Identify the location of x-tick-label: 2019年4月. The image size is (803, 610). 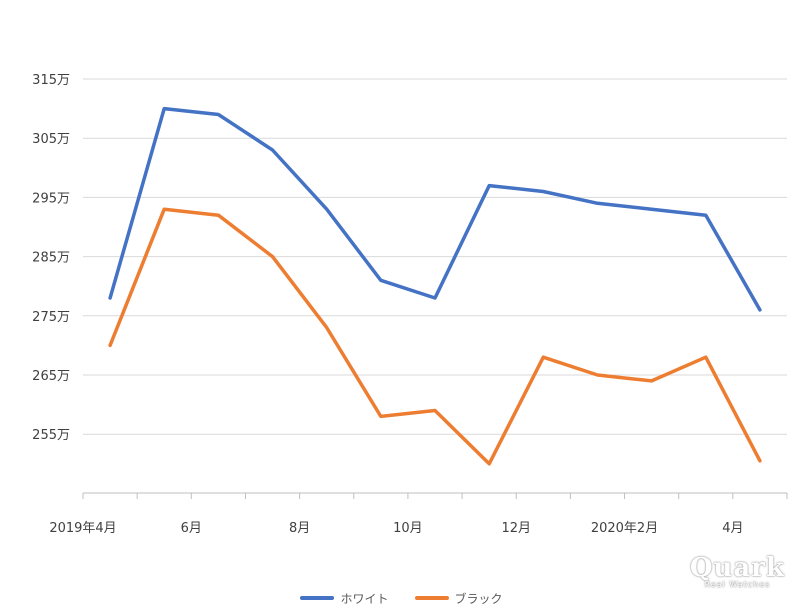
(82, 528).